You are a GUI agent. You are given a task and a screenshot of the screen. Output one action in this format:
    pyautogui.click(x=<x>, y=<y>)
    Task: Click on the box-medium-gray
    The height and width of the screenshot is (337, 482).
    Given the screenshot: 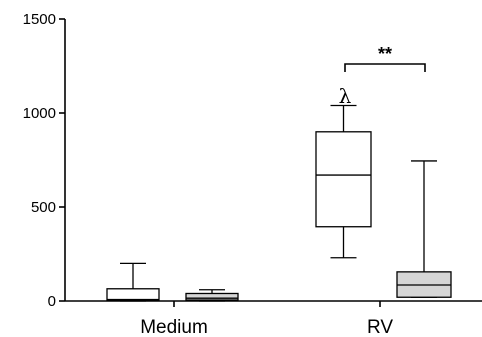 What is the action you would take?
    pyautogui.click(x=212, y=295)
    